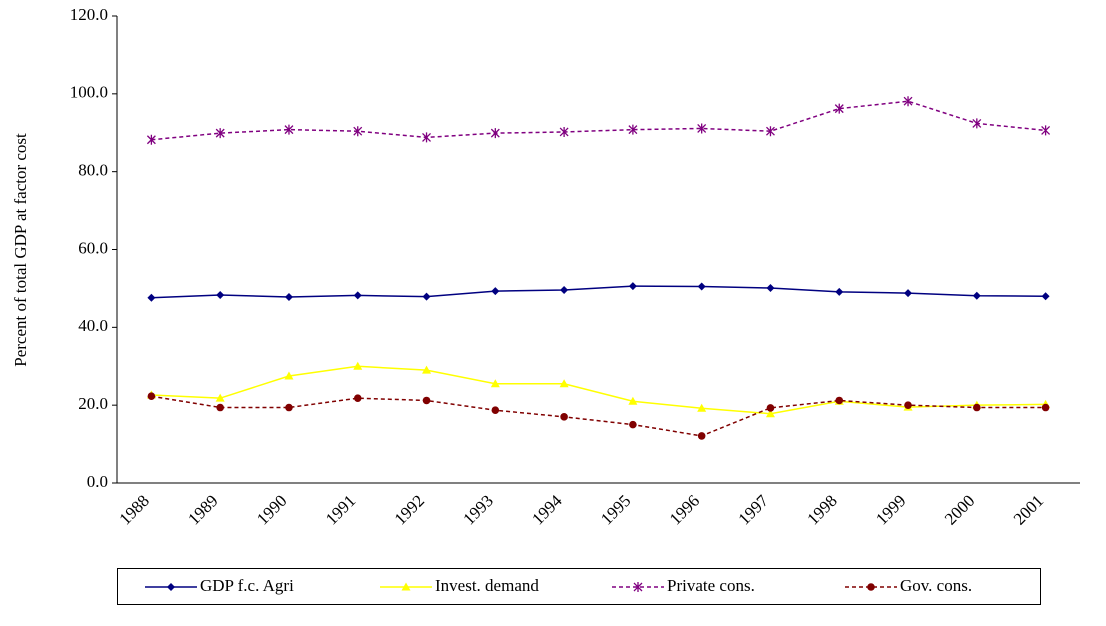  What do you see at coordinates (93, 325) in the screenshot?
I see `y-tick-label: 40.0` at bounding box center [93, 325].